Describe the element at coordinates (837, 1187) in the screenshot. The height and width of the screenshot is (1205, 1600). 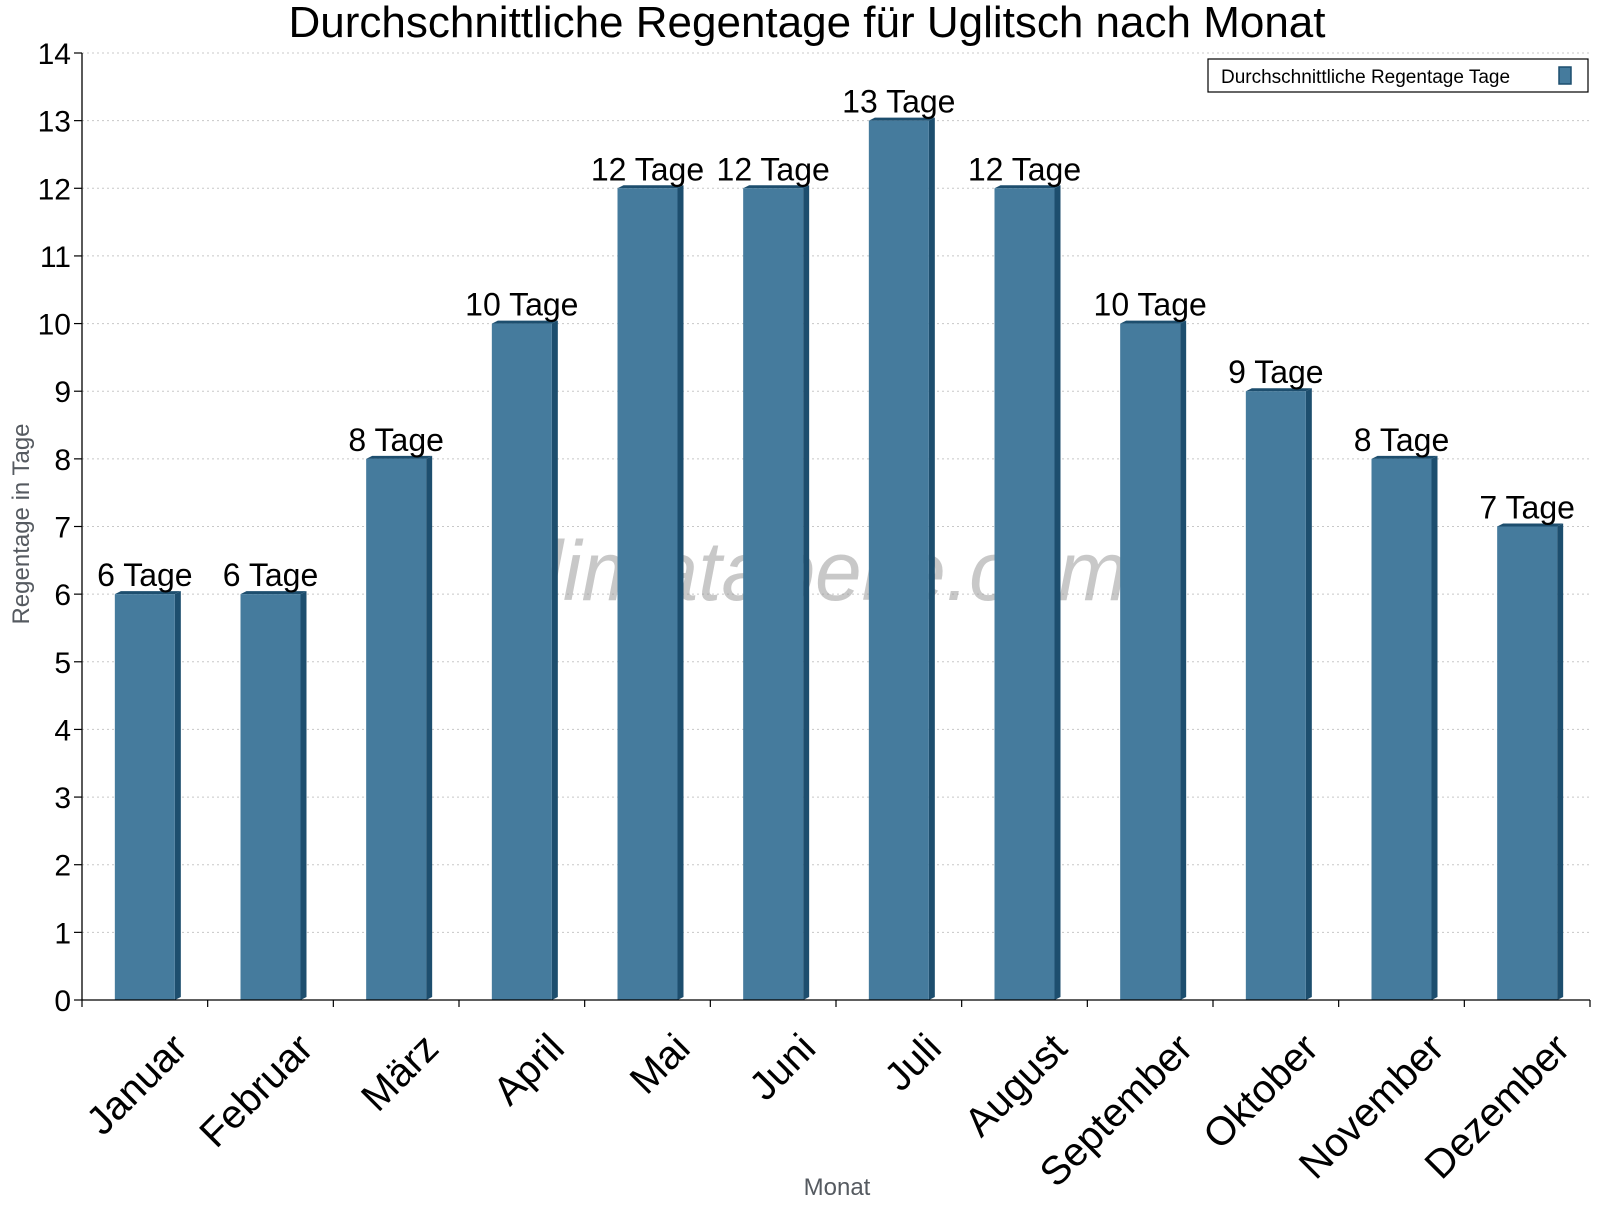
I see `x-axis-label: Monat` at that location.